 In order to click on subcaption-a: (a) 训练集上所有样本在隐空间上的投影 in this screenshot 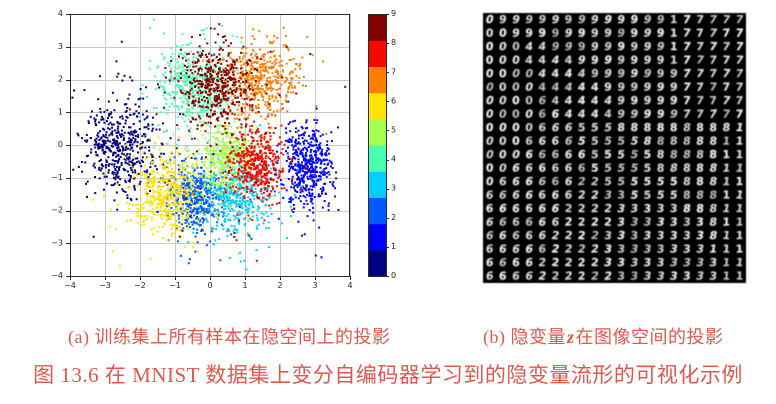, I will do `click(229, 337)`.